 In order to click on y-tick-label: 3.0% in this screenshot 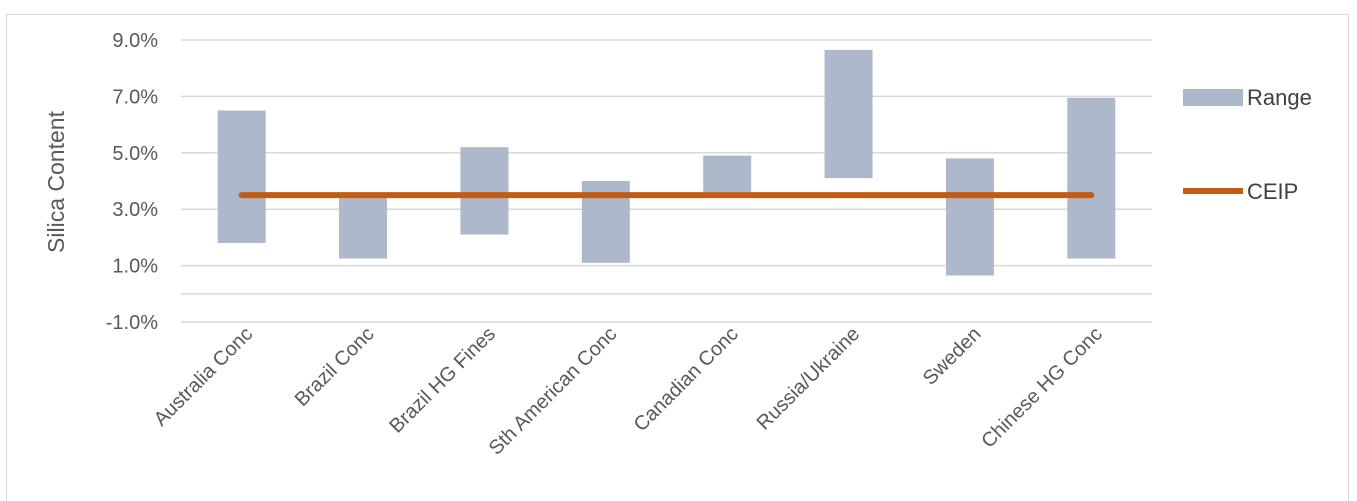, I will do `click(135, 210)`.